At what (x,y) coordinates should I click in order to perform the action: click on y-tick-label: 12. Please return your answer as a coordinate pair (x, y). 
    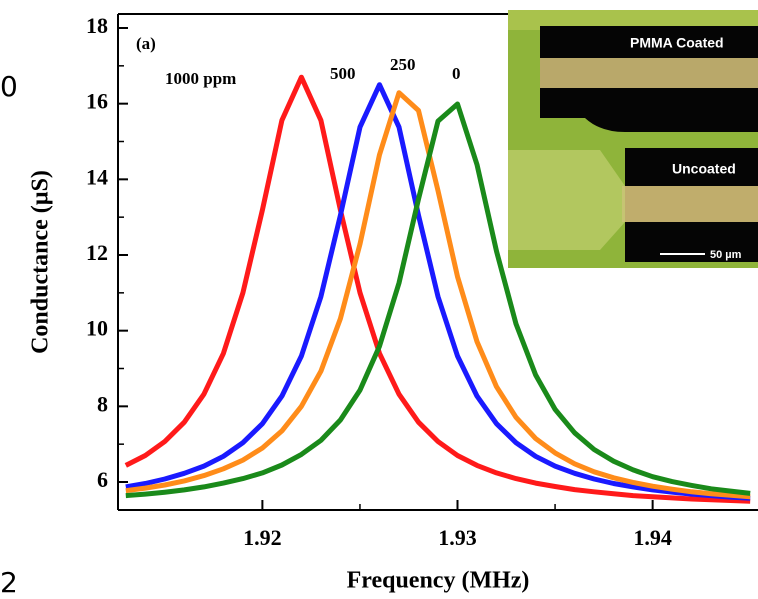
    Looking at the image, I should click on (97, 252).